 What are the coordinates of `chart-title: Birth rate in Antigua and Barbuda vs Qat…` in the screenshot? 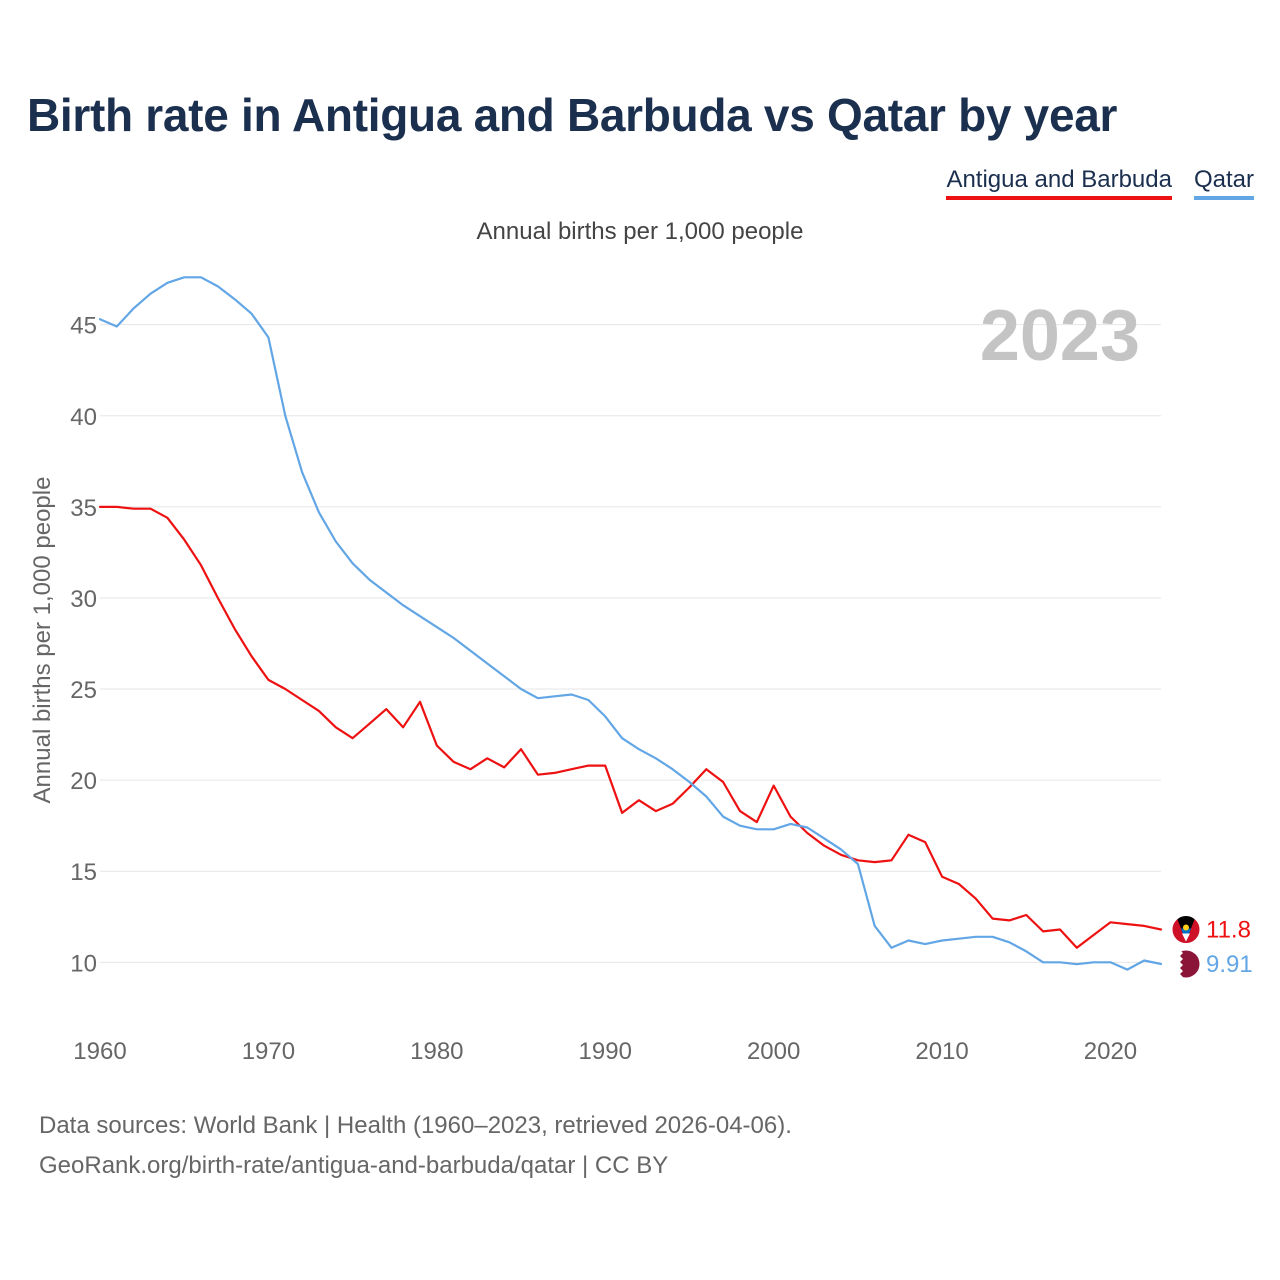 It's located at (572, 115).